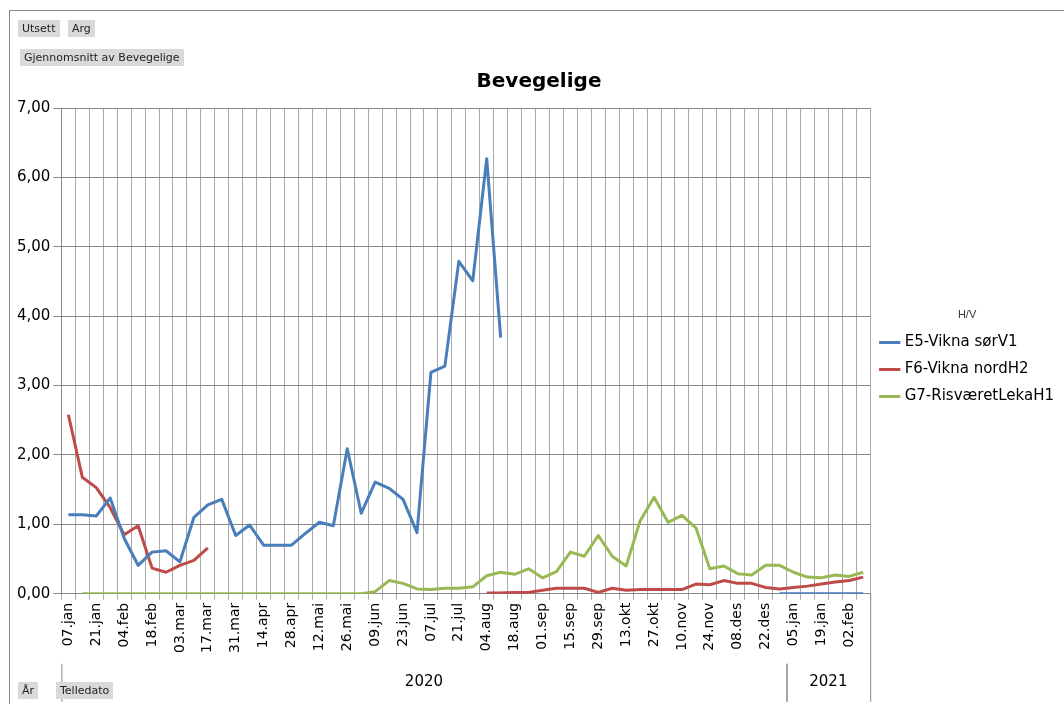  What do you see at coordinates (979, 395) in the screenshot?
I see `legend-label: G7-RisværetLekaH1` at bounding box center [979, 395].